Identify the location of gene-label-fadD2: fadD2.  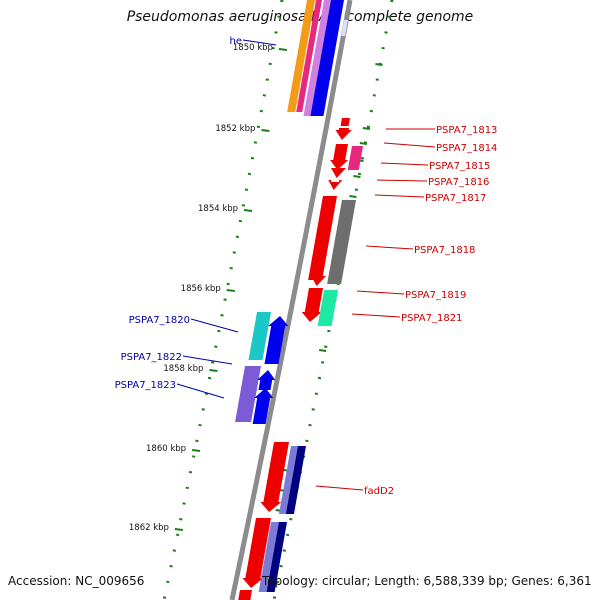
(379, 491).